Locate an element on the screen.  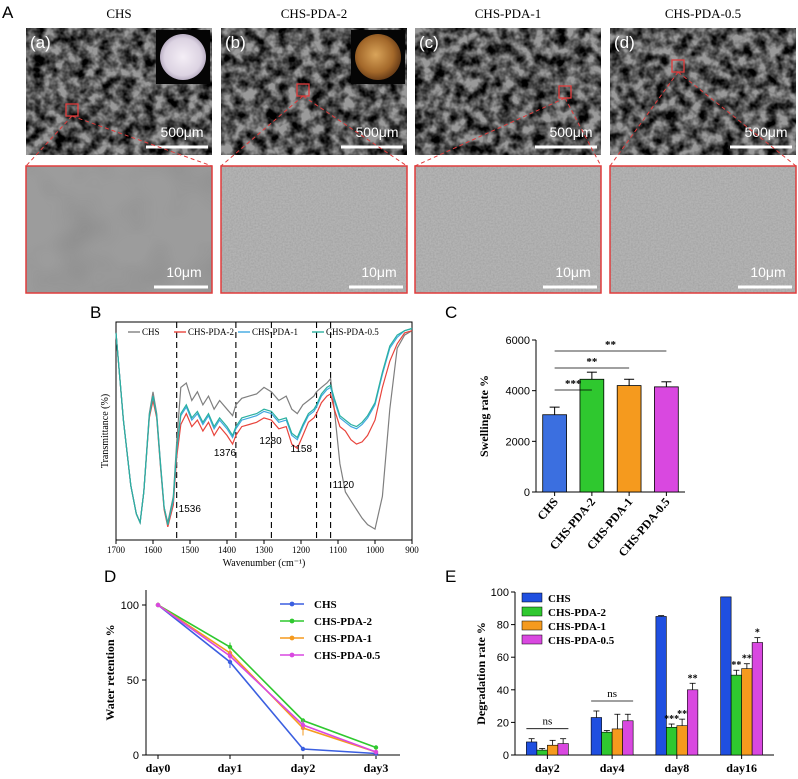
y-tick-label: 4000 is located at coordinates (518, 392).